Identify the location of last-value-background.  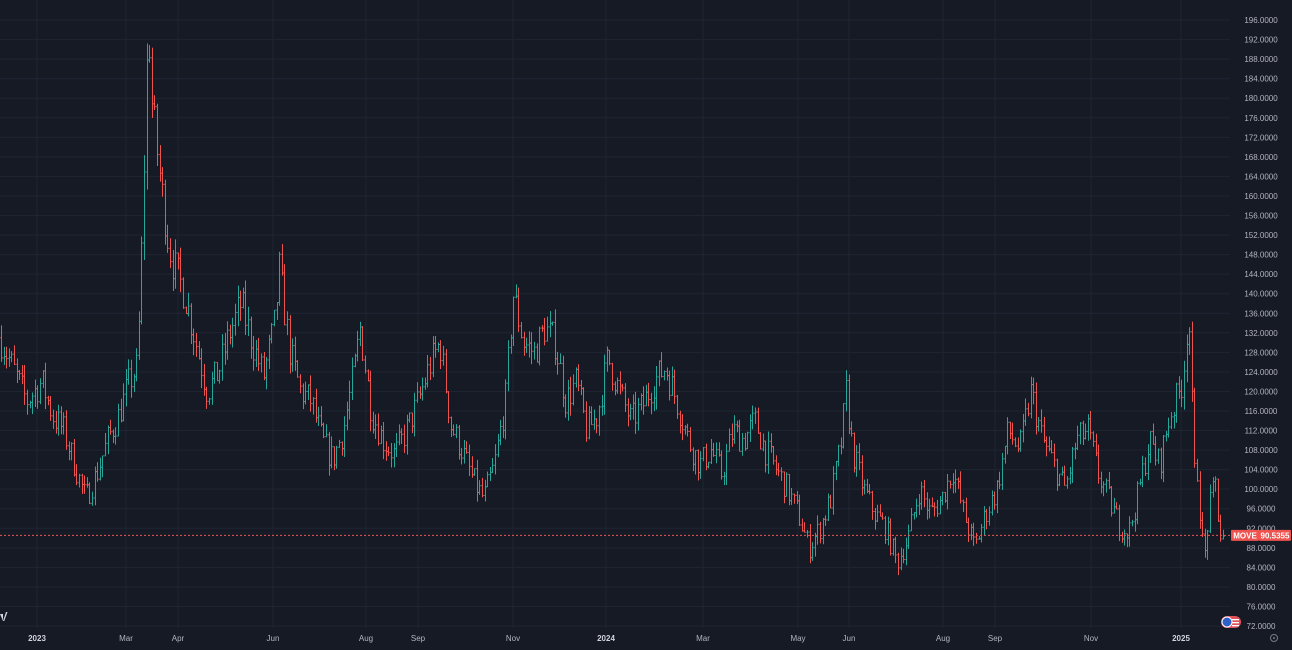
(1275, 535).